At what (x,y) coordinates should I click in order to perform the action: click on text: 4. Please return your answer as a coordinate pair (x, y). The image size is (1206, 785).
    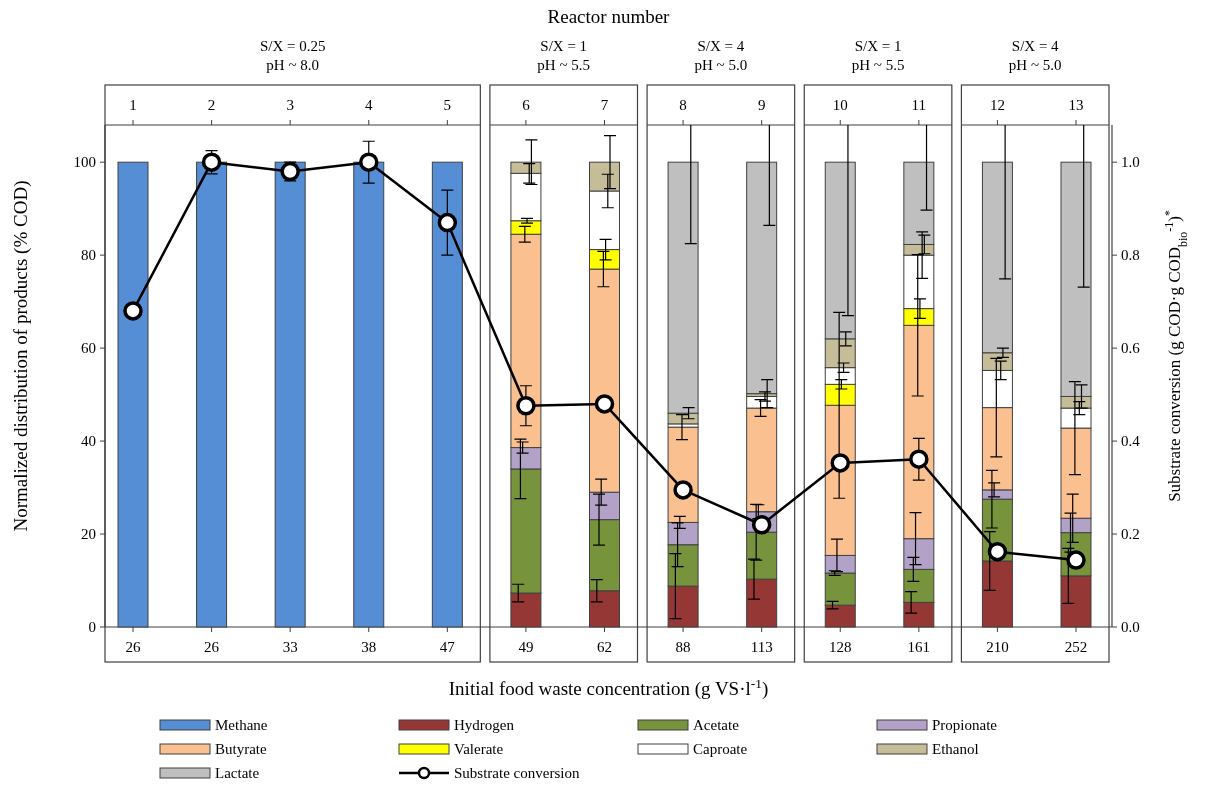
    Looking at the image, I should click on (369, 105).